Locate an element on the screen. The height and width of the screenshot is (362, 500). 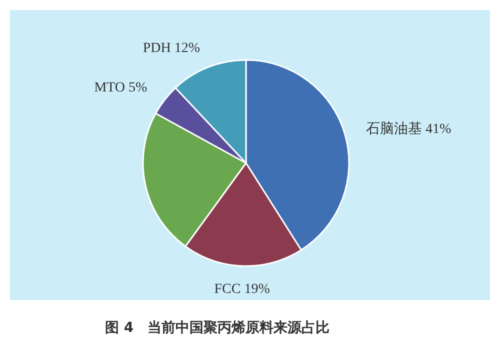
slice-label: MTO 5% is located at coordinates (121, 88).